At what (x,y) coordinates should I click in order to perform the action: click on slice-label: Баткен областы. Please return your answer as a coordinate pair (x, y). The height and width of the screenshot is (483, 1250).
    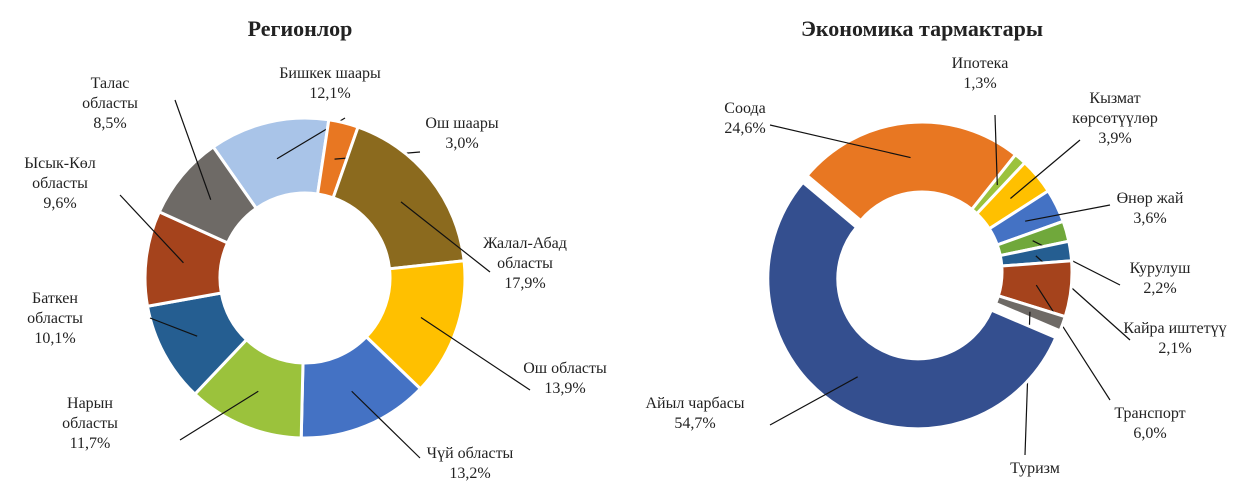
    Looking at the image, I should click on (55, 308).